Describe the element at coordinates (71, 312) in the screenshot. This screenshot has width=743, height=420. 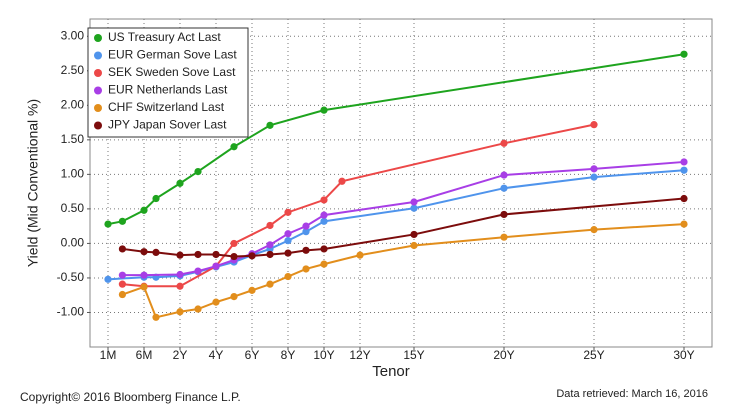
I see `y-tick-label: -1.00` at that location.